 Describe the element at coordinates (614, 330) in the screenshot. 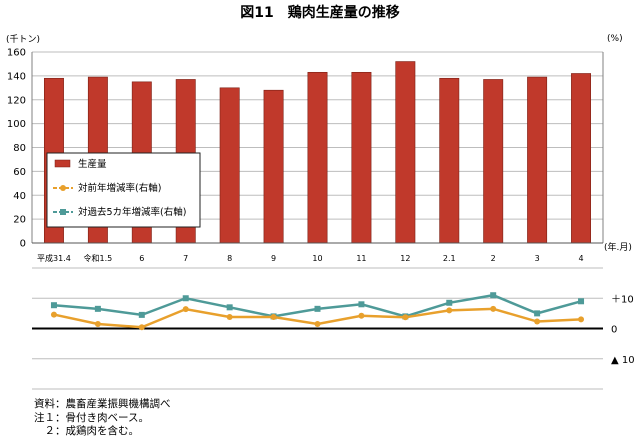

I see `right-y-tick-label: 0` at that location.